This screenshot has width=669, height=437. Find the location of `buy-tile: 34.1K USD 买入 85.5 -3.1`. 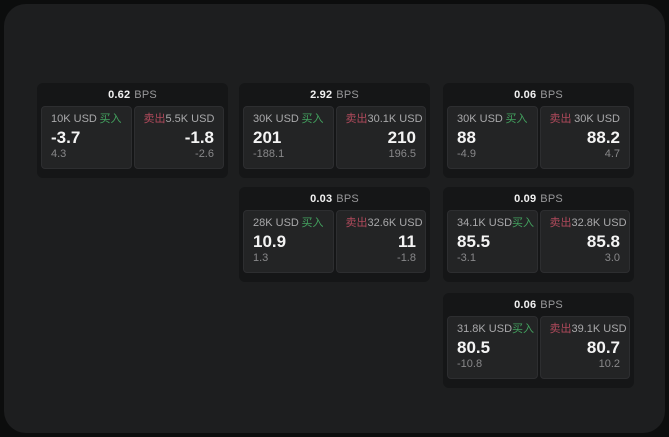

buy-tile: 34.1K USD 买入 85.5 -3.1 is located at coordinates (492, 241).